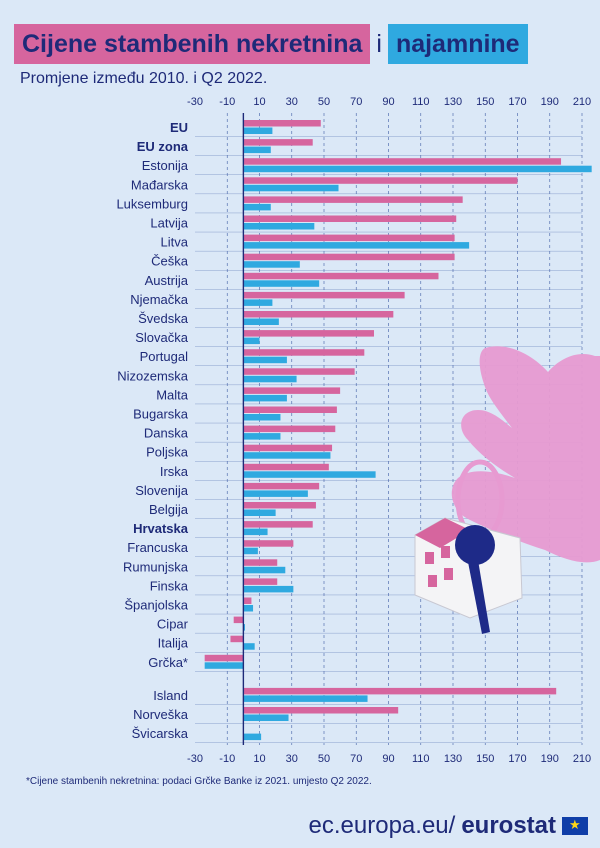 This screenshot has width=600, height=848. What do you see at coordinates (156, 566) in the screenshot?
I see `category-label: Rumunjska` at bounding box center [156, 566].